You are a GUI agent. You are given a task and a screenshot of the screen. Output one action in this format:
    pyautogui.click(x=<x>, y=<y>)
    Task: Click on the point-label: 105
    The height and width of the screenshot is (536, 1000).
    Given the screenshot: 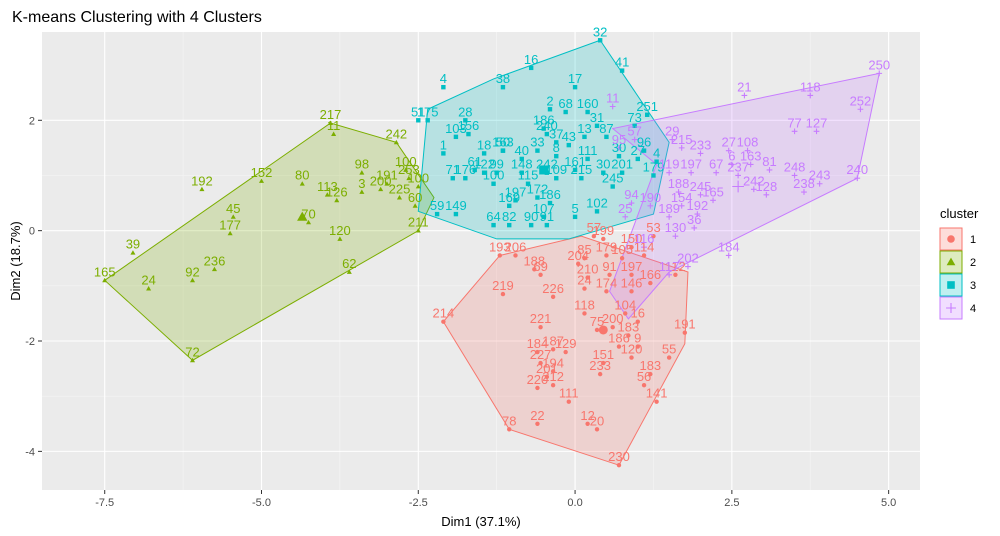 What is the action you would take?
    pyautogui.click(x=622, y=249)
    